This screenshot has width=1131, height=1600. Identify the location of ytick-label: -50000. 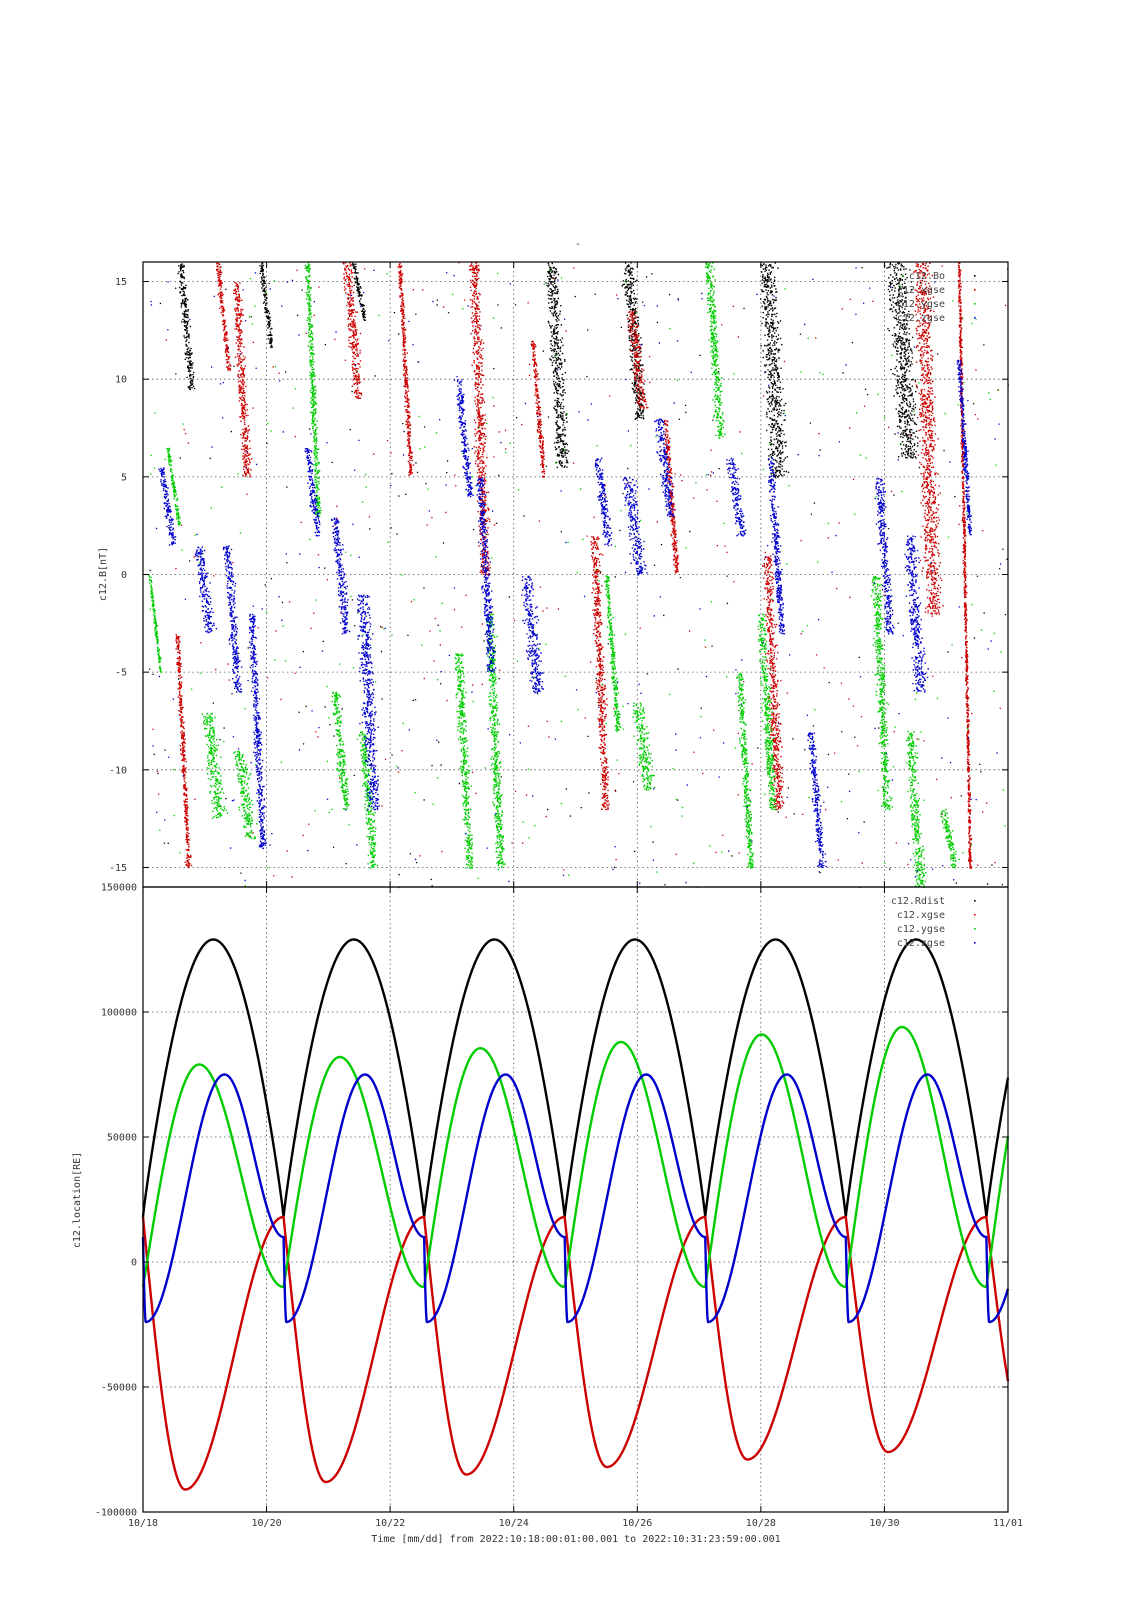
(119, 1388).